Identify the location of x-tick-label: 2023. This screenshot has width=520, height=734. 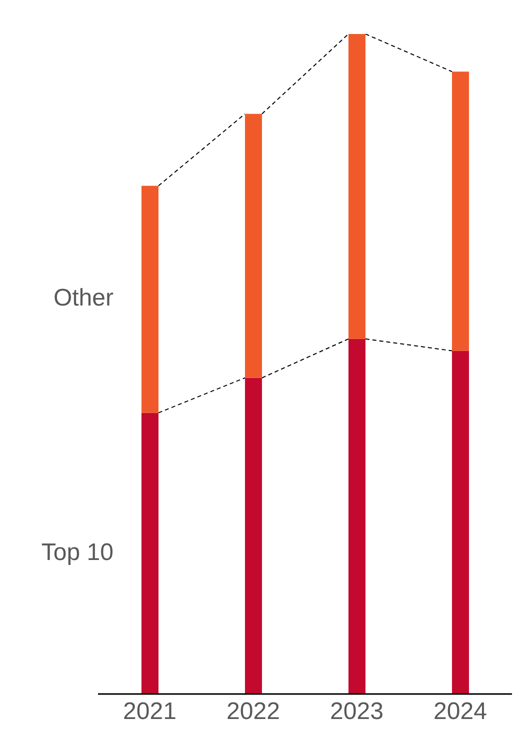
(357, 712).